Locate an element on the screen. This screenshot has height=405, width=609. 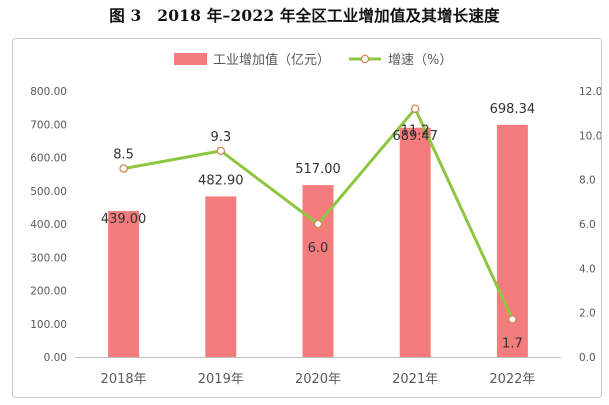
x-tick-label: 2022年 is located at coordinates (512, 379).